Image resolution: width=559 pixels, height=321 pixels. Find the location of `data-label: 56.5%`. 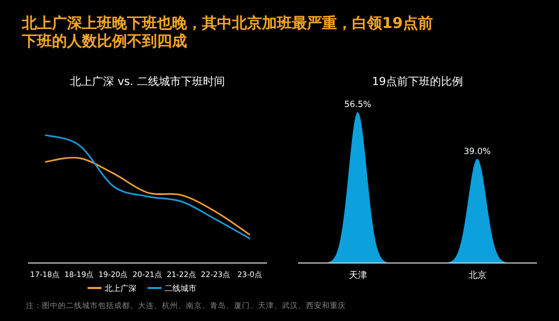

data-label: 56.5% is located at coordinates (358, 105).